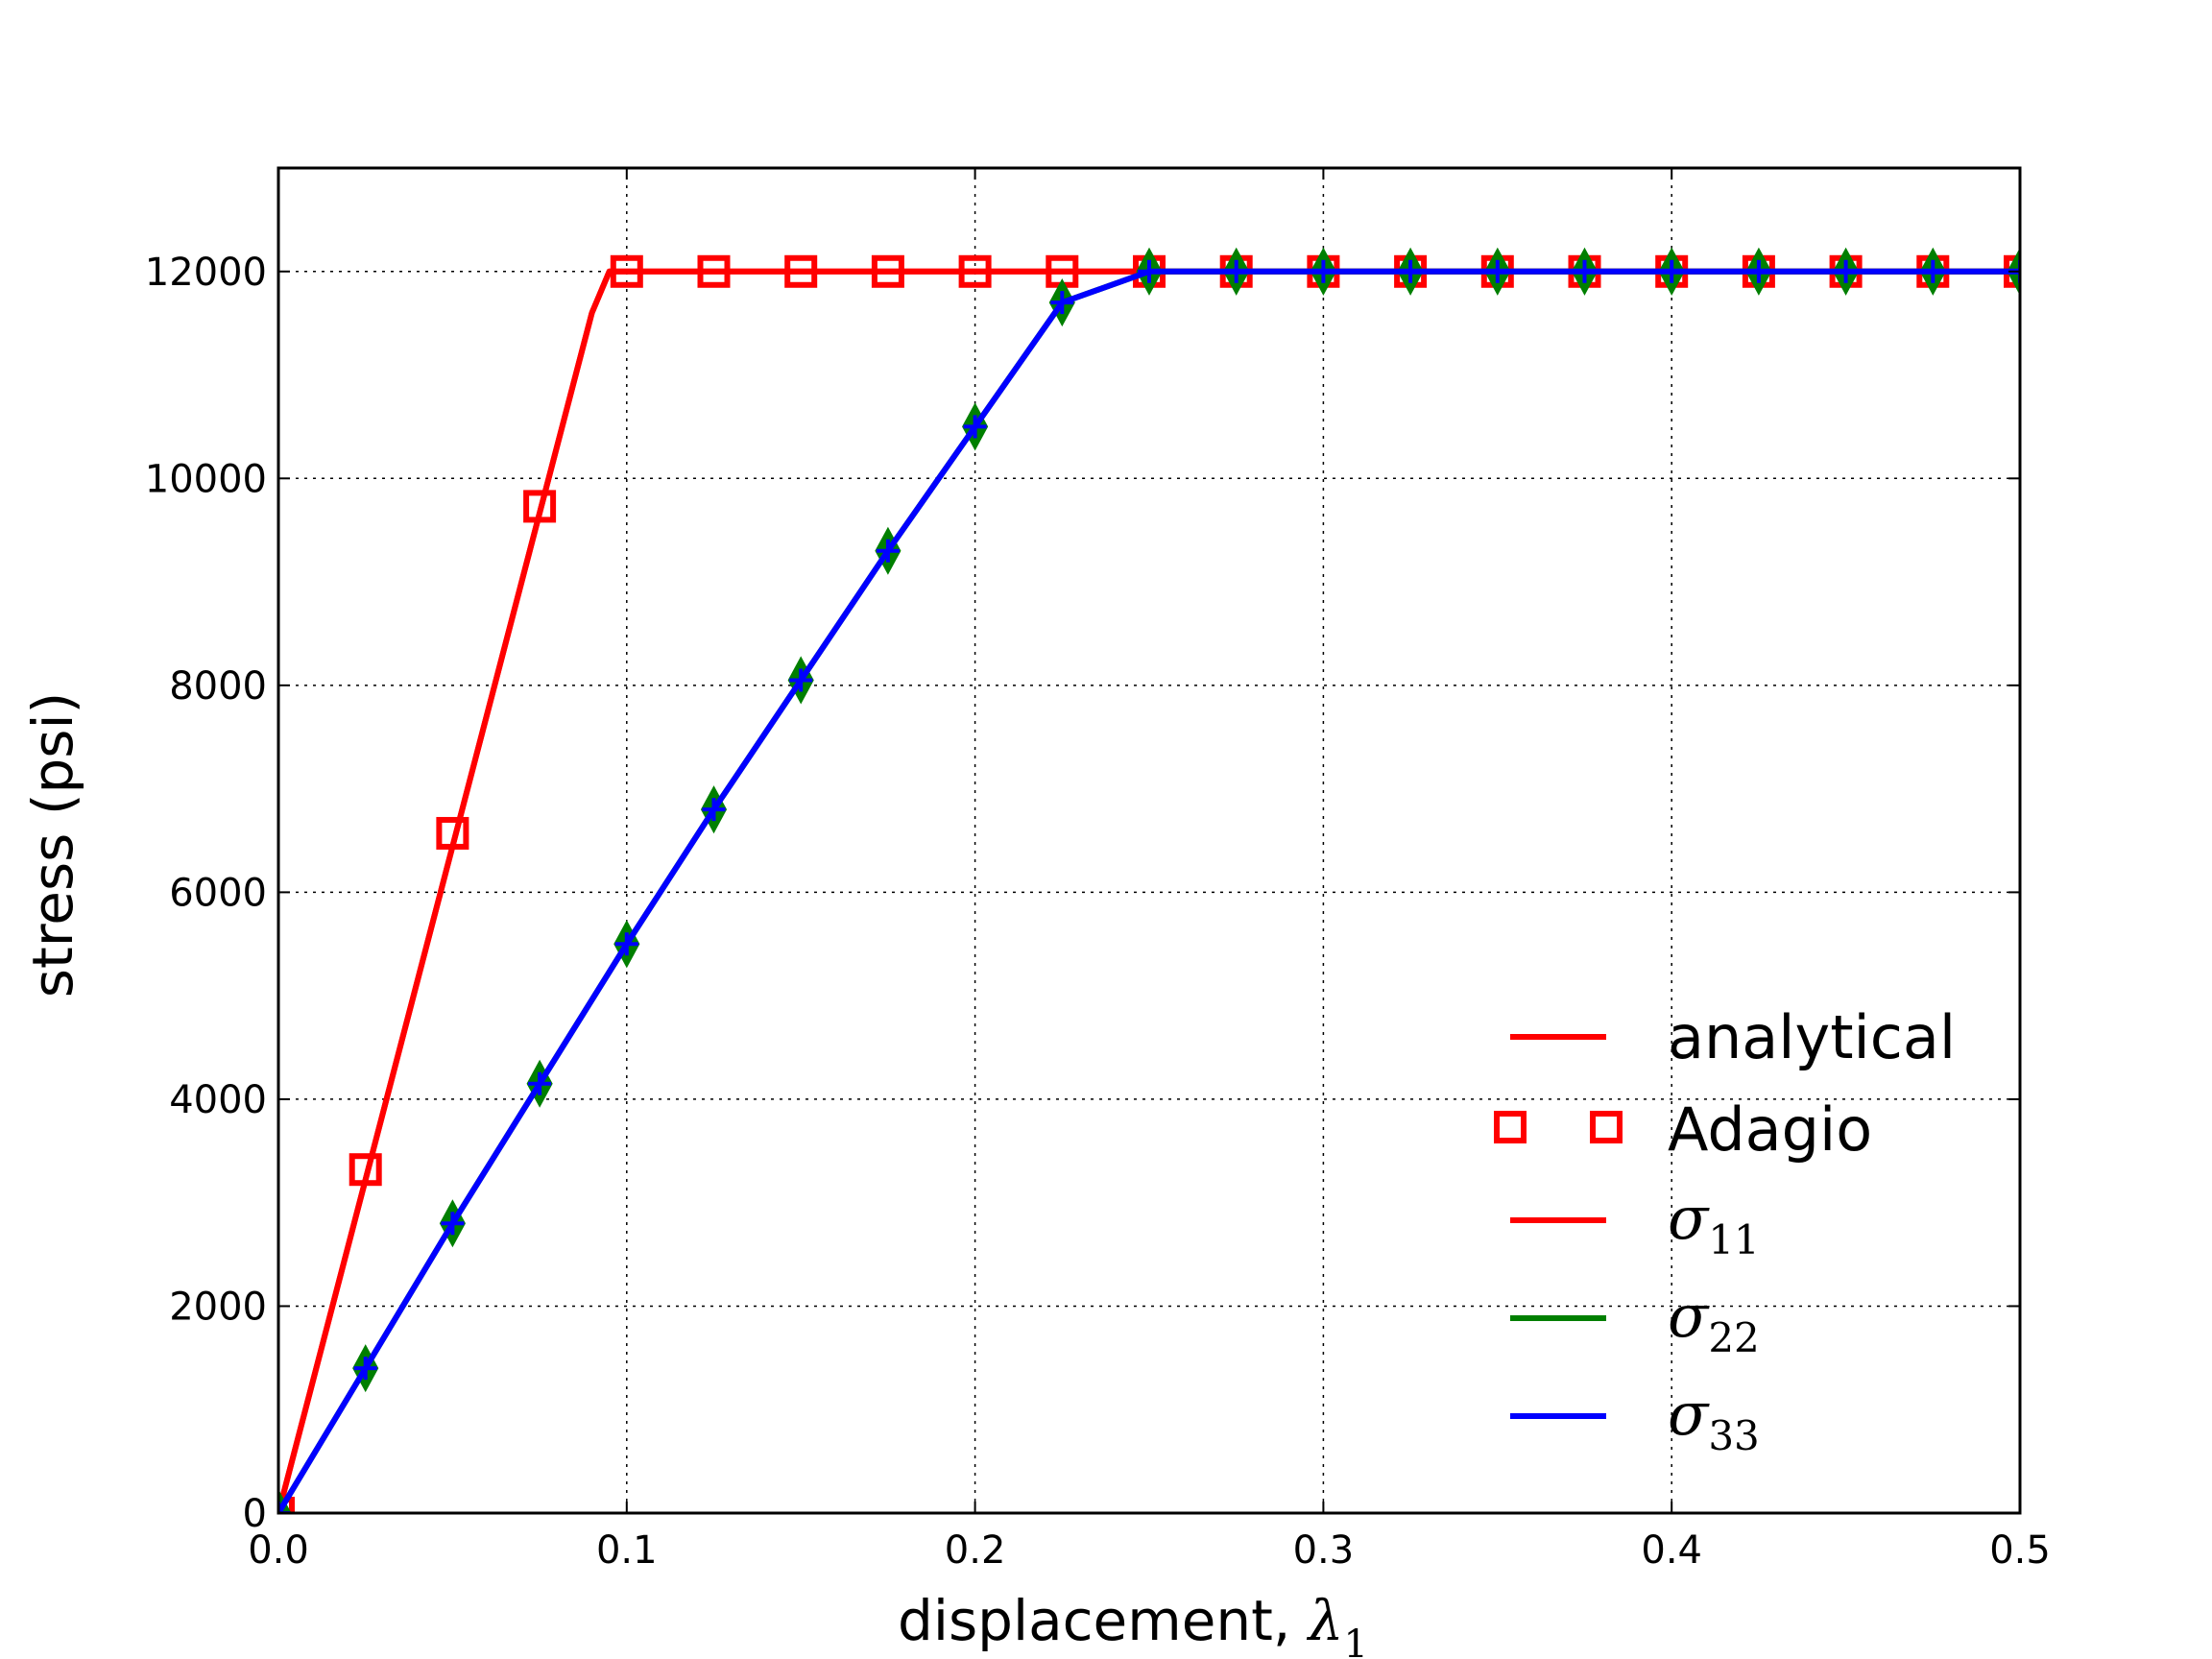  Describe the element at coordinates (1325, 1621) in the screenshot. I see `x-axis-label-symbol: λ` at that location.